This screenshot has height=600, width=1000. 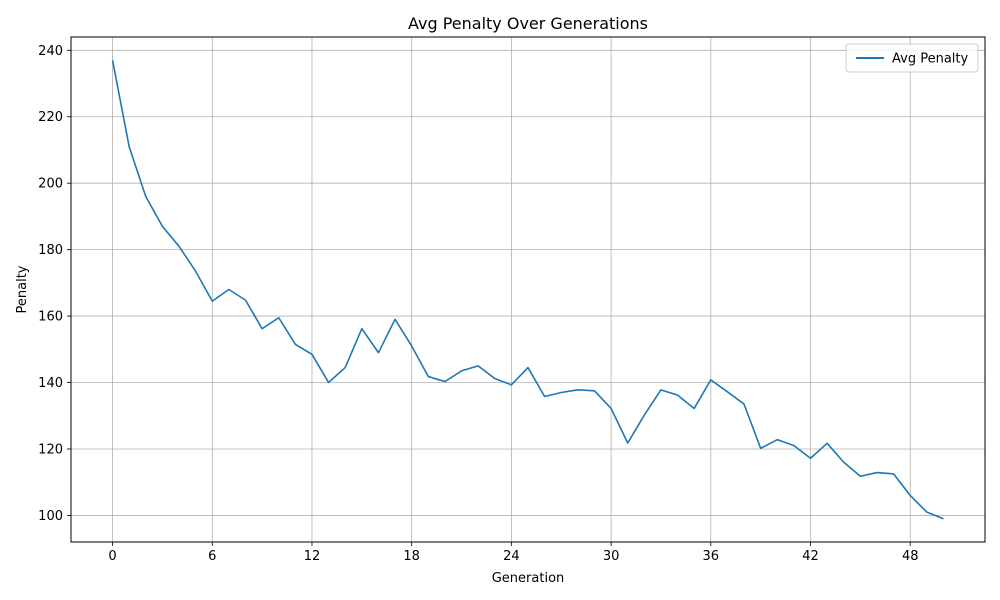 What do you see at coordinates (22, 289) in the screenshot?
I see `y-axis-title: Penalty` at bounding box center [22, 289].